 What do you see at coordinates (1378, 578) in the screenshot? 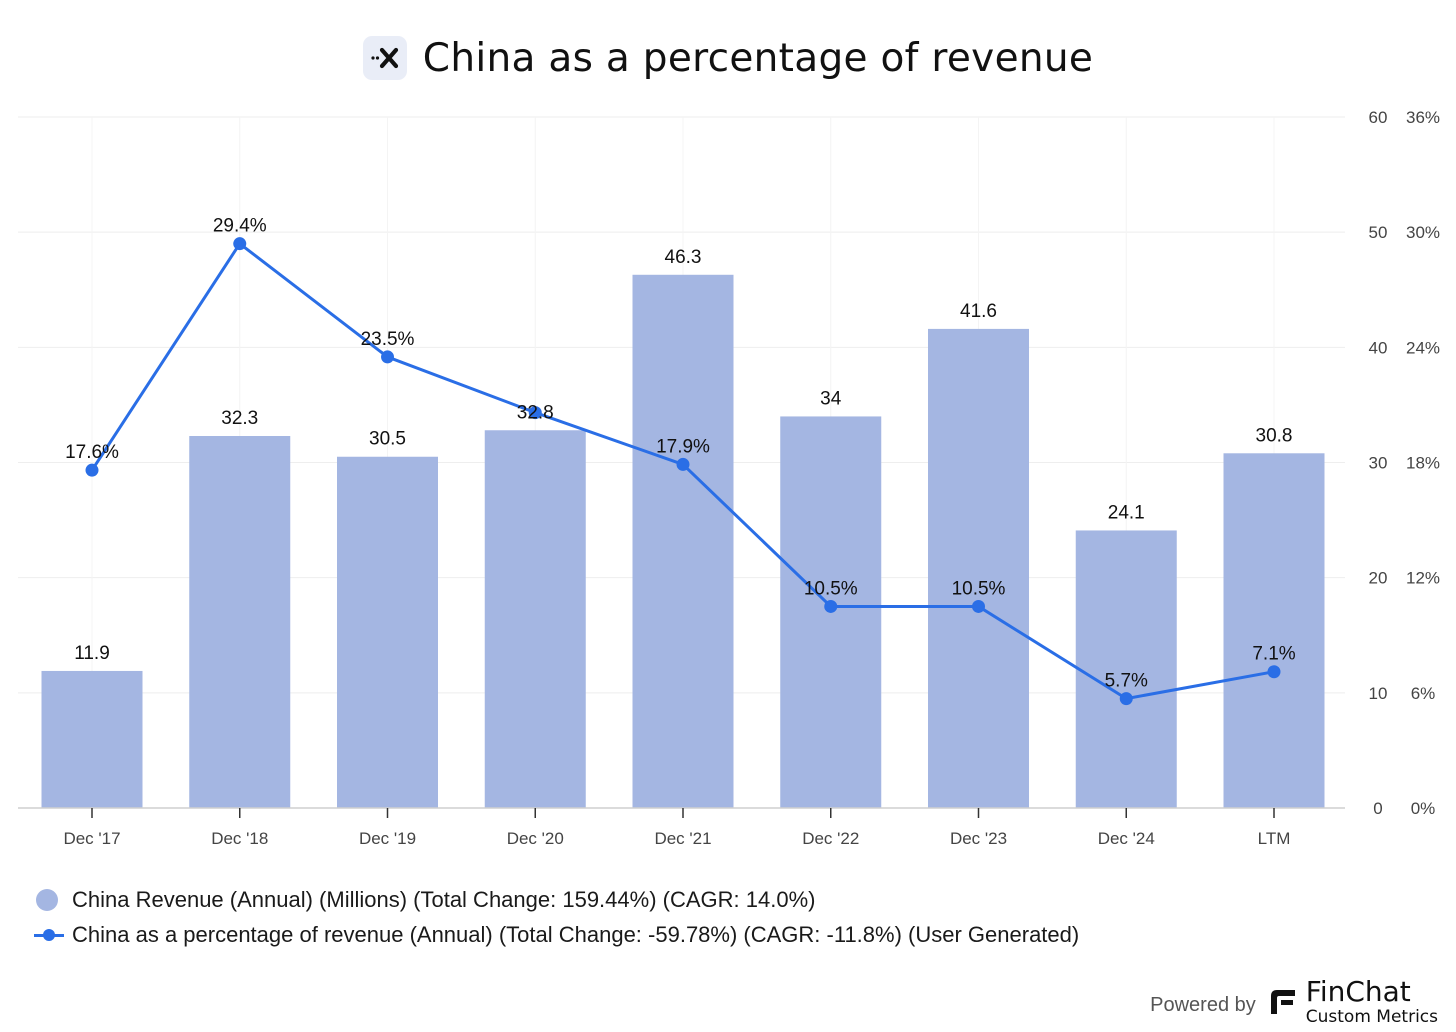
I see `y-left-tick-label: 20` at bounding box center [1378, 578].